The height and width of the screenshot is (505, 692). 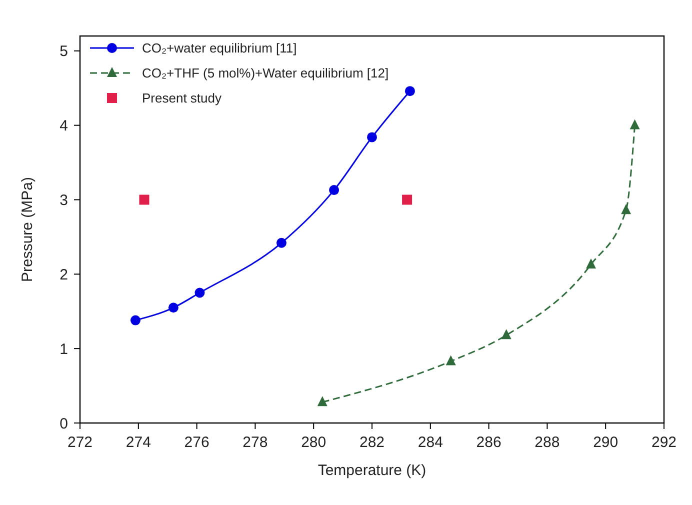 I want to click on x-tick-label: 292, so click(x=664, y=442).